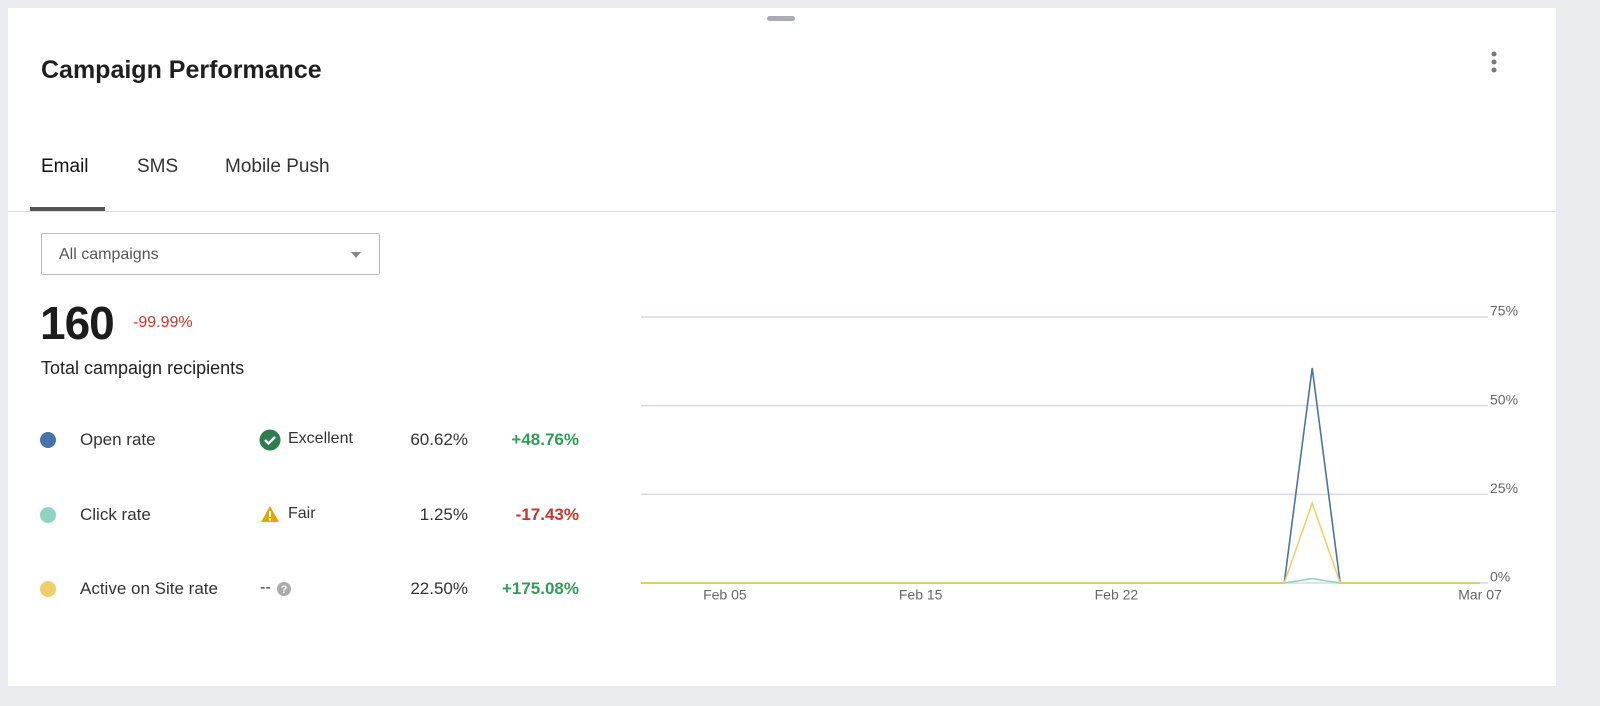  What do you see at coordinates (270, 514) in the screenshot?
I see `warning-icon` at bounding box center [270, 514].